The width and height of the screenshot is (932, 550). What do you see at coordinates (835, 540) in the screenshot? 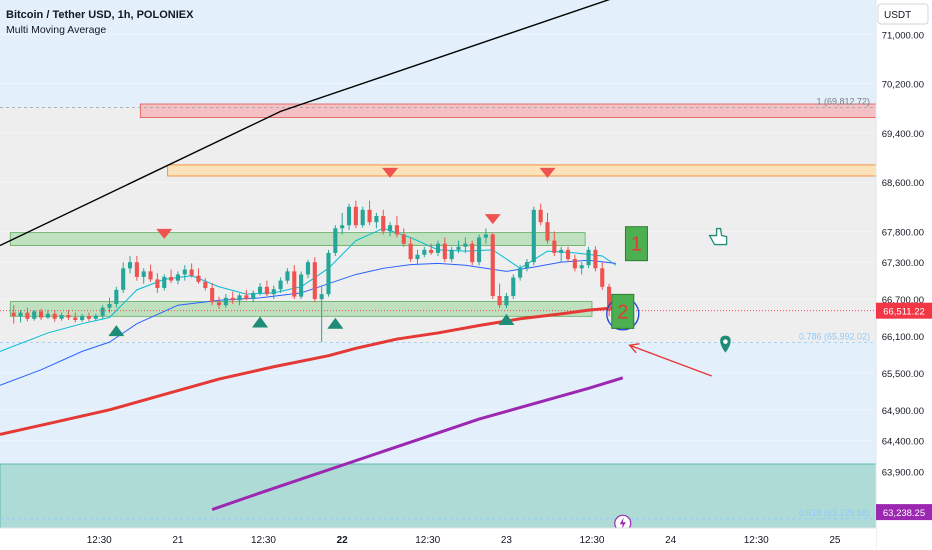
I see `time-tick-label: 25` at bounding box center [835, 540].